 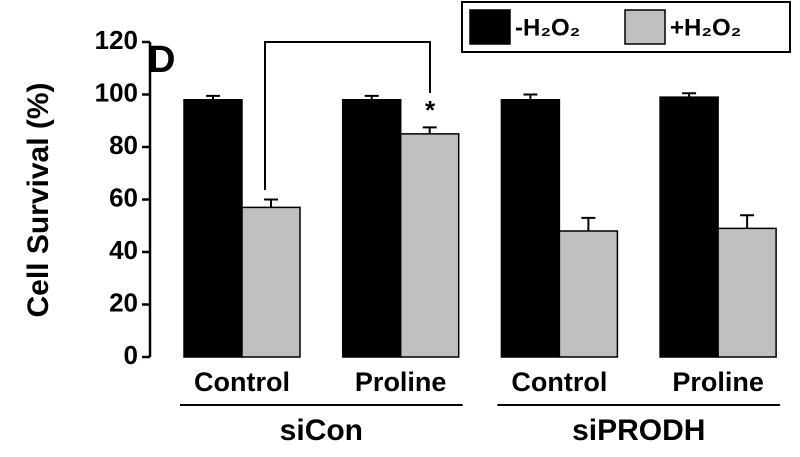 What do you see at coordinates (123, 197) in the screenshot?
I see `y-tick-label: 60` at bounding box center [123, 197].